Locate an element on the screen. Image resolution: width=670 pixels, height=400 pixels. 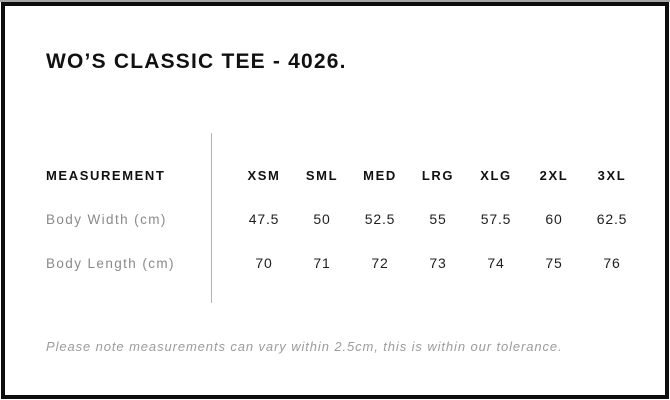
body-width-value-xsm: 47.5 is located at coordinates (264, 219).